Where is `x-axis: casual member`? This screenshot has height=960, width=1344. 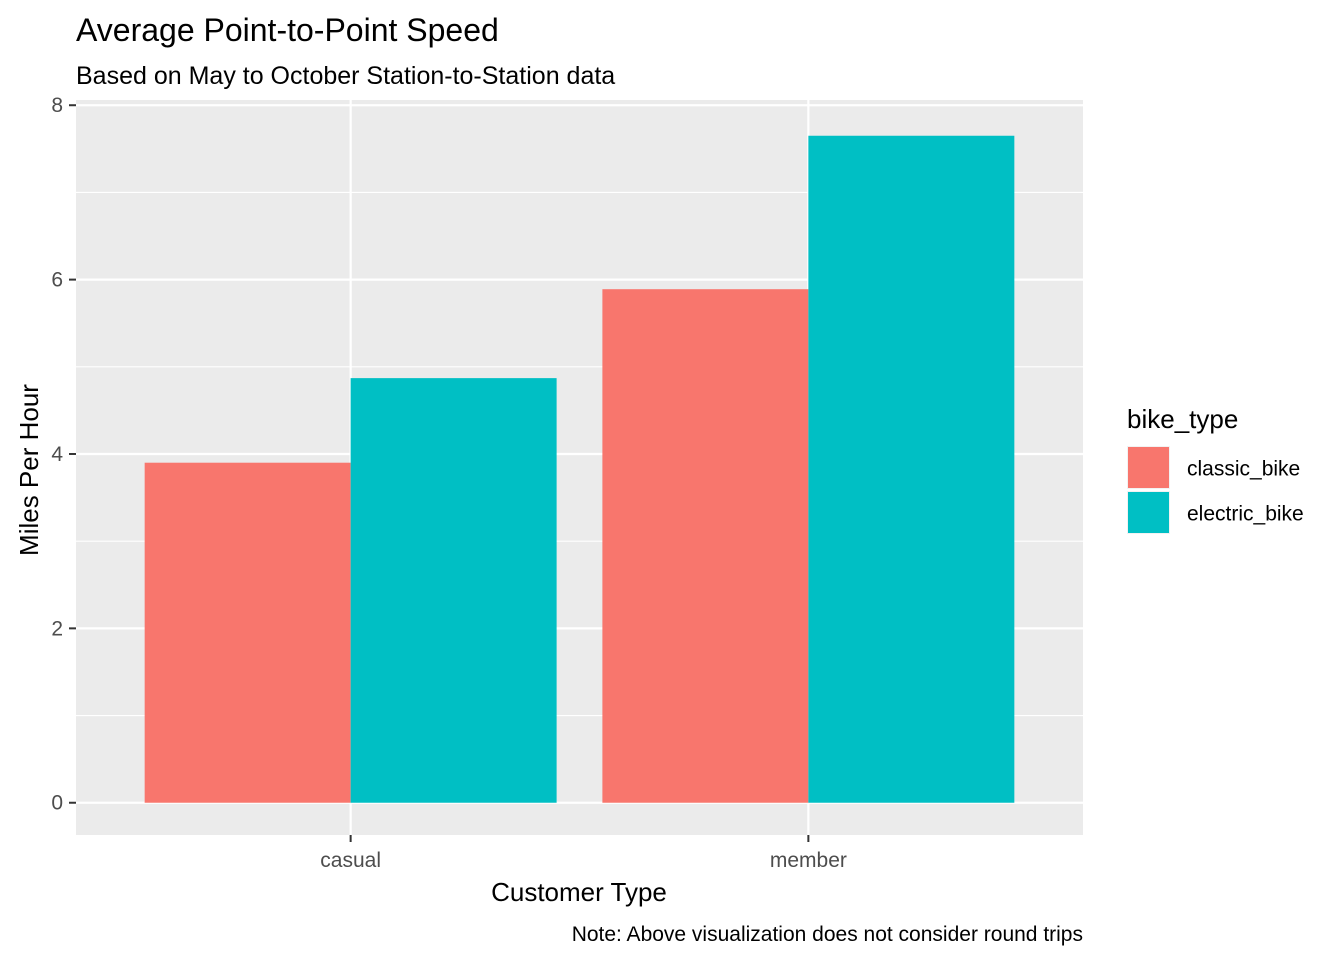 x-axis: casual member is located at coordinates (583, 853).